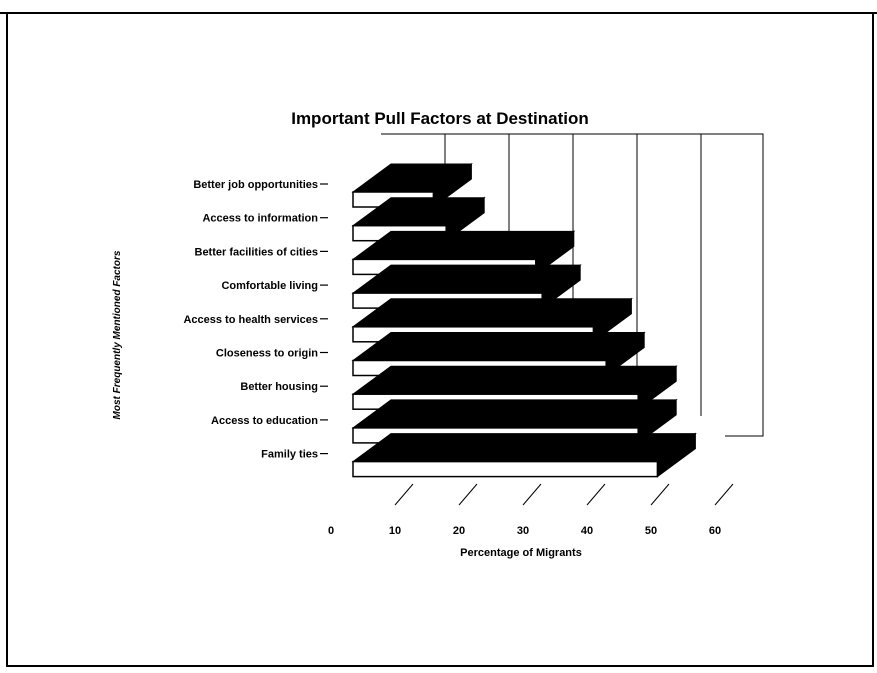 The height and width of the screenshot is (673, 877). I want to click on x-tick-label: 30, so click(523, 531).